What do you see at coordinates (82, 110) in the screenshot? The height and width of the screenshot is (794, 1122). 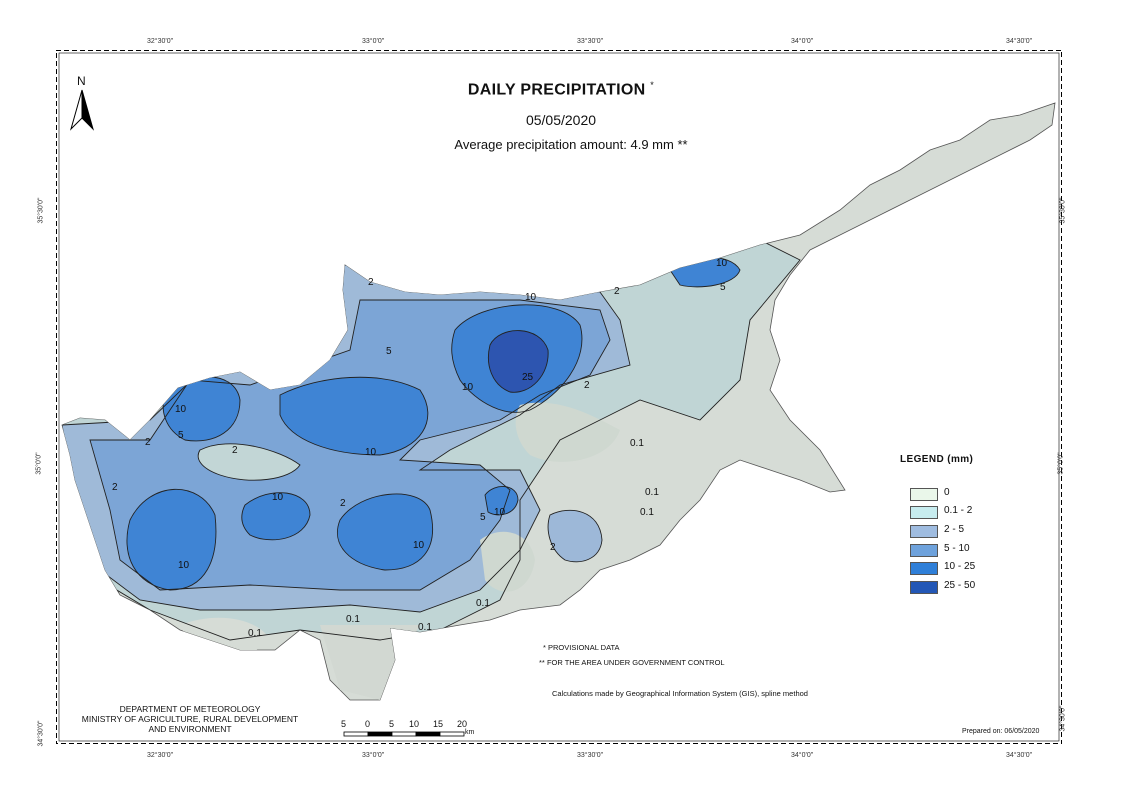 I see `north-arrow-icon` at bounding box center [82, 110].